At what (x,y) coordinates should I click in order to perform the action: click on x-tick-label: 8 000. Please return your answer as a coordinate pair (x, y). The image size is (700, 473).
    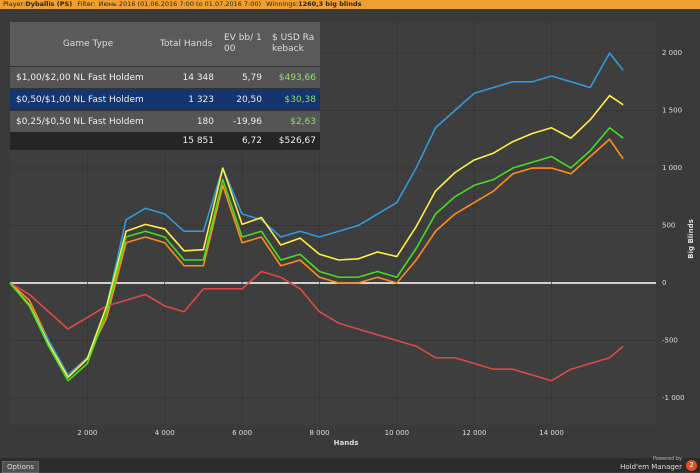
    Looking at the image, I should click on (319, 433).